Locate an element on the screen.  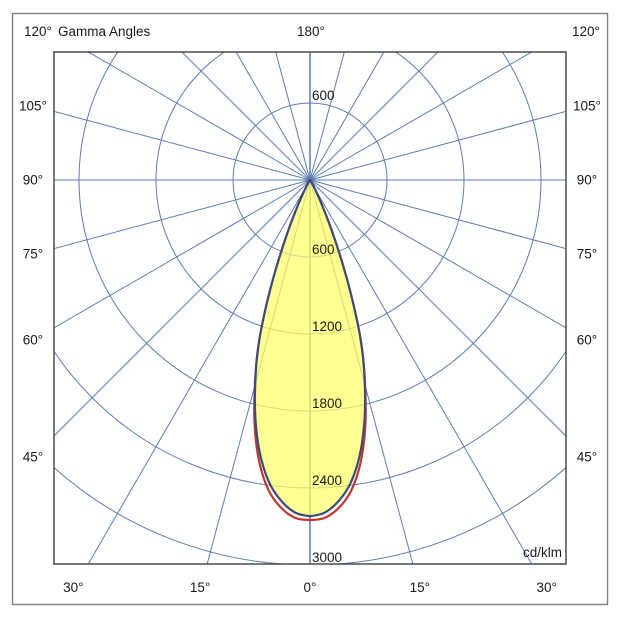
angle-label-top-left: 120° is located at coordinates (38, 31).